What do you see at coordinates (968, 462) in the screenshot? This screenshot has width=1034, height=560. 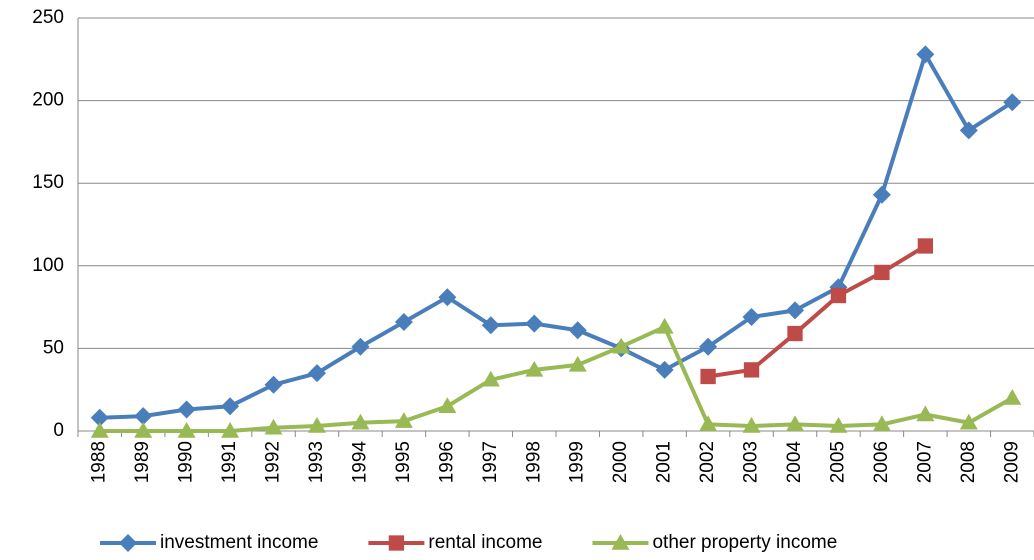 I see `x-tick-label: 2008` at bounding box center [968, 462].